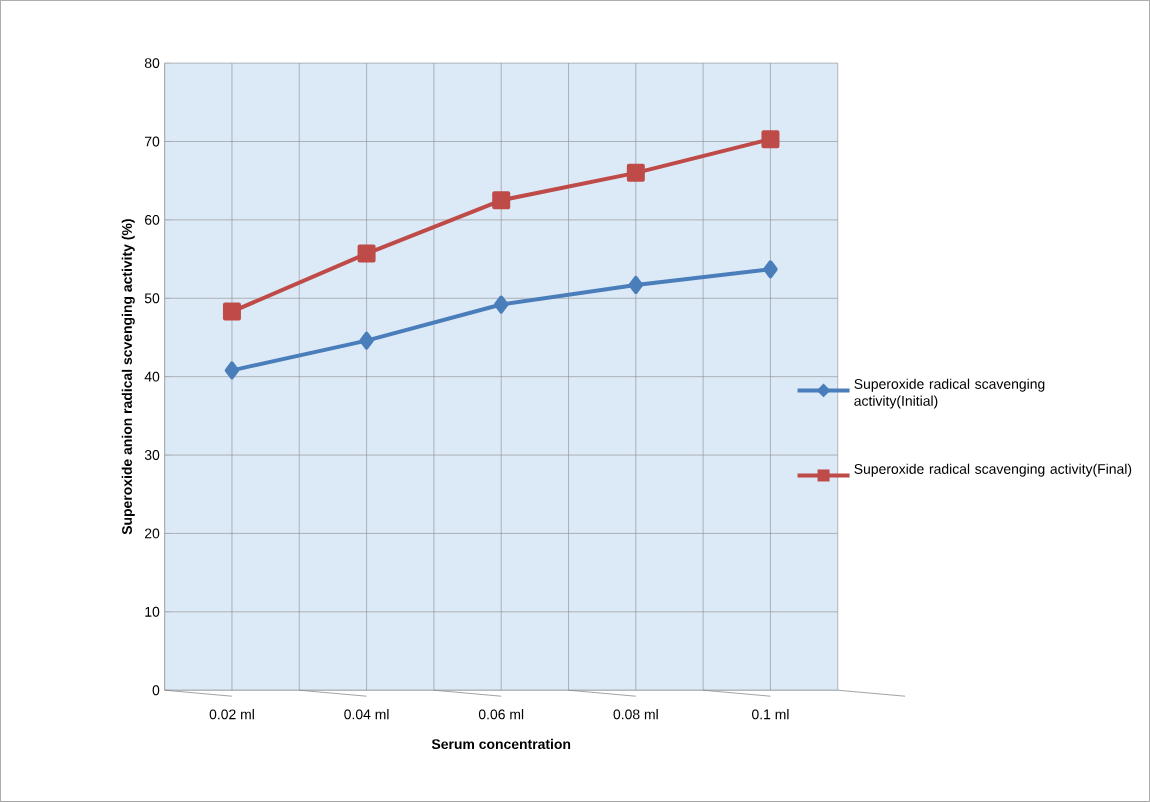 The height and width of the screenshot is (802, 1150). What do you see at coordinates (635, 714) in the screenshot?
I see `x-tick-label: 0.08 ml` at bounding box center [635, 714].